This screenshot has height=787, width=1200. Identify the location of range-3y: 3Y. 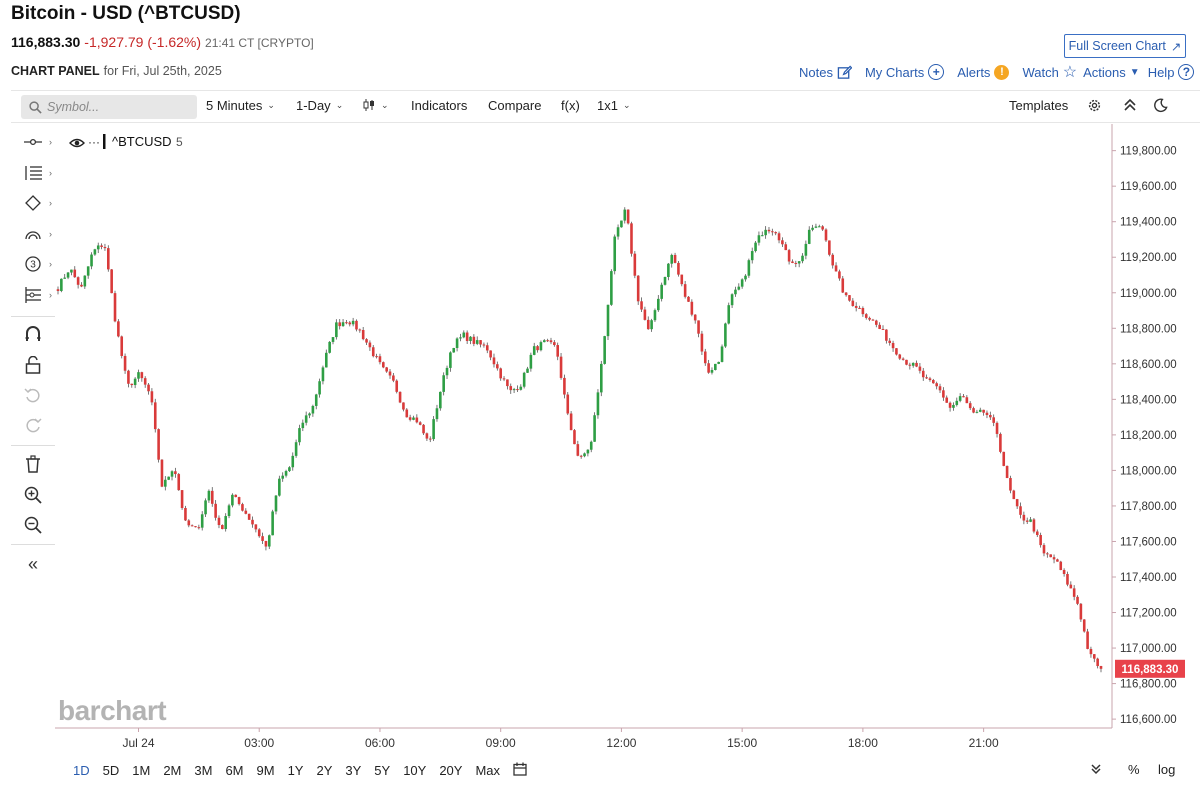
(353, 770).